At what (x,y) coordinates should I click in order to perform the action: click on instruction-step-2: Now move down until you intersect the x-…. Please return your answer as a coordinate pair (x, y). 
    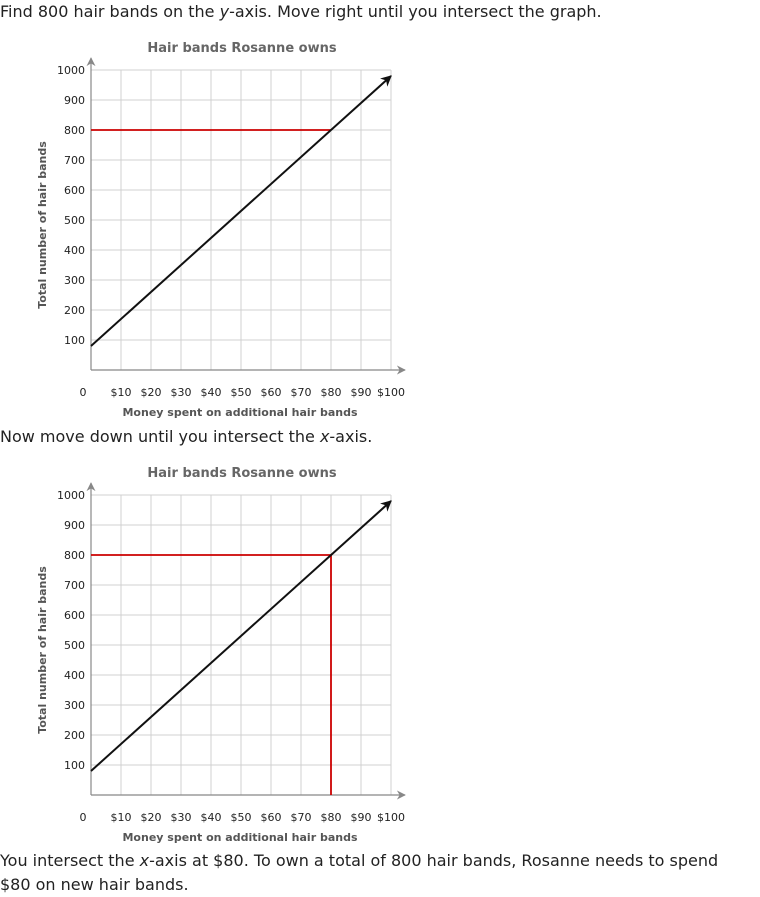
    Looking at the image, I should click on (186, 436).